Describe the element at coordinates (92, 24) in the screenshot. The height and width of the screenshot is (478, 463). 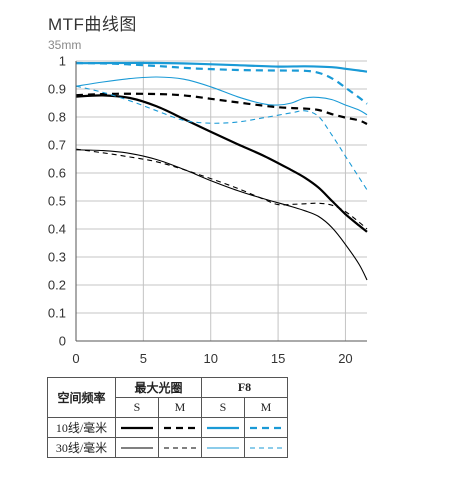
I see `chart-title: MTF曲线图` at that location.